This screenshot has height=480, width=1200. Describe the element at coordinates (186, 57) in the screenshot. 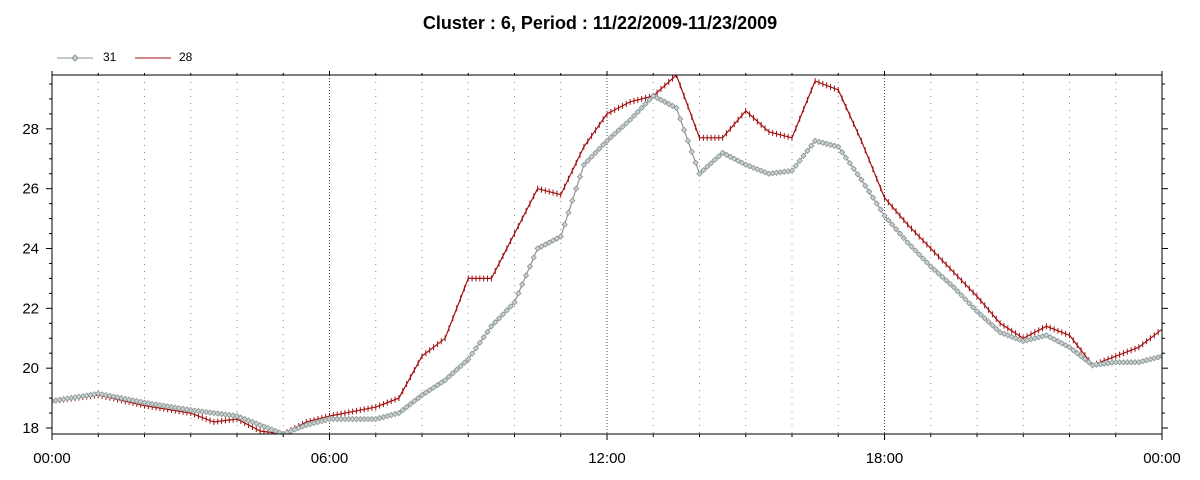

I see `legend-label-series-28: 28` at that location.